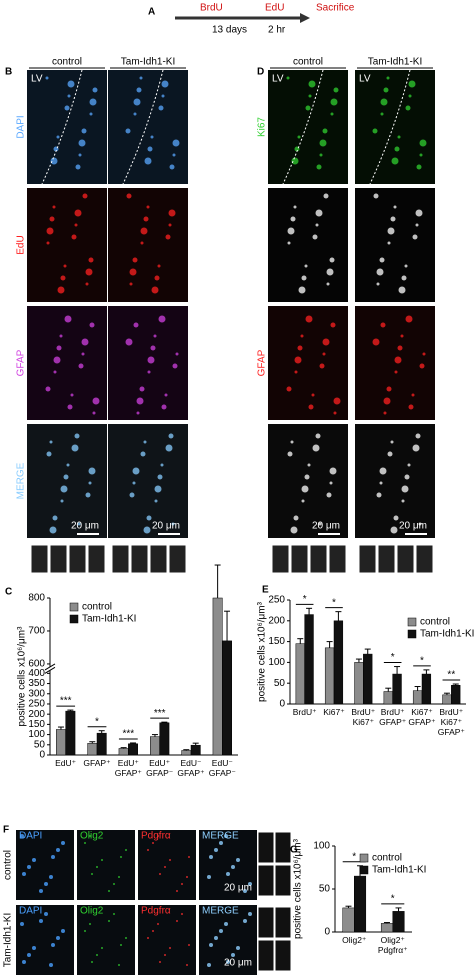 Image resolution: width=474 pixels, height=979 pixels. What do you see at coordinates (148, 62) in the screenshot?
I see `column-header: Tam-Idh1-KI` at bounding box center [148, 62].